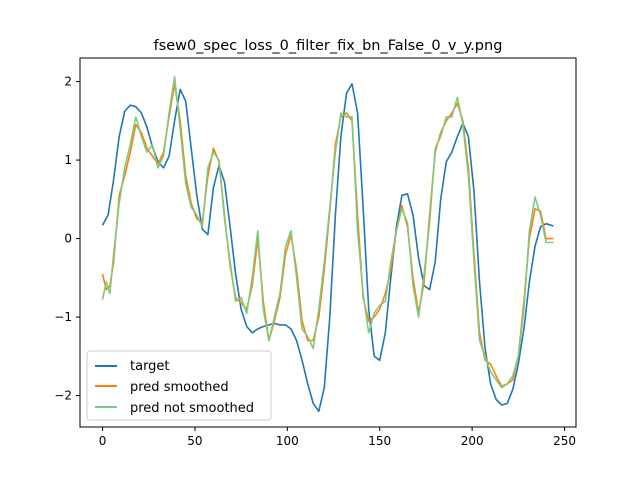  What do you see at coordinates (68, 160) in the screenshot?
I see `y-tick-label: 1` at bounding box center [68, 160].